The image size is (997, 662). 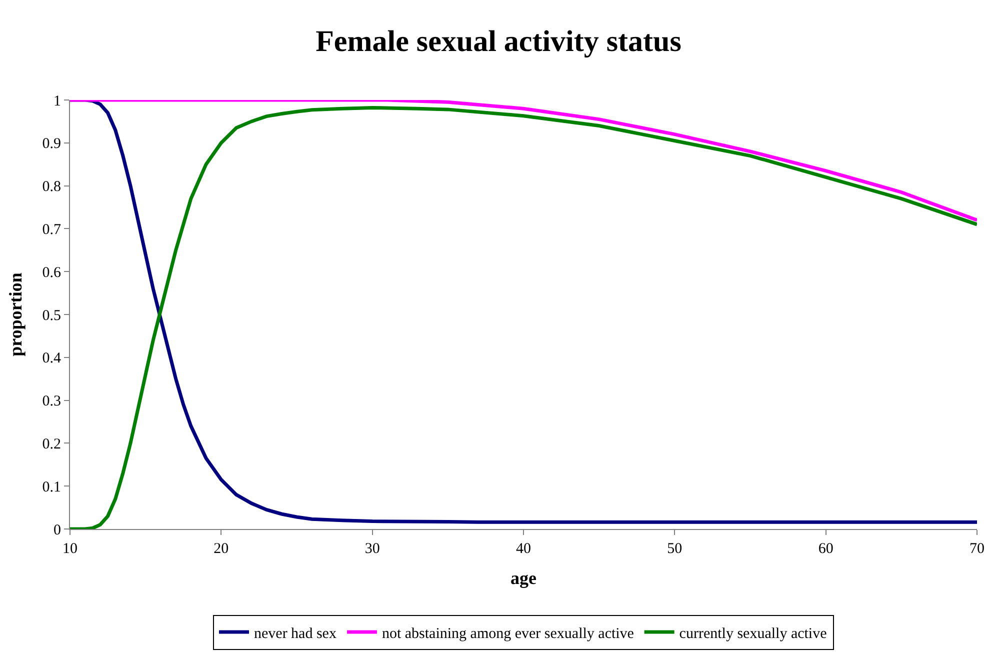 I want to click on y-tick-label: 0.1, so click(x=51, y=487).